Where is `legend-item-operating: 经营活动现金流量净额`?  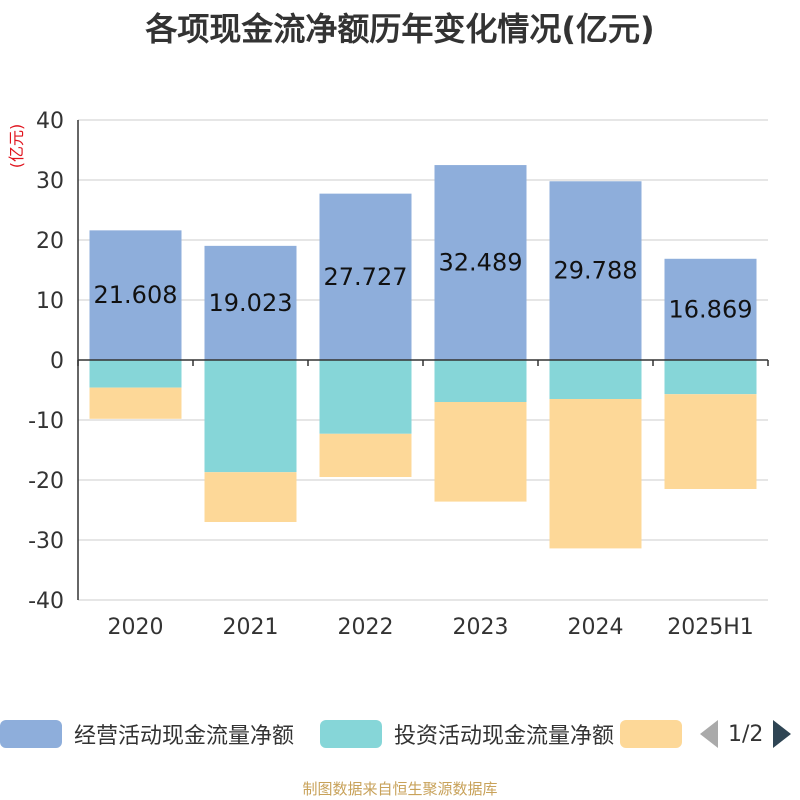
legend-item-operating: 经营活动现金流量净额 is located at coordinates (147, 734).